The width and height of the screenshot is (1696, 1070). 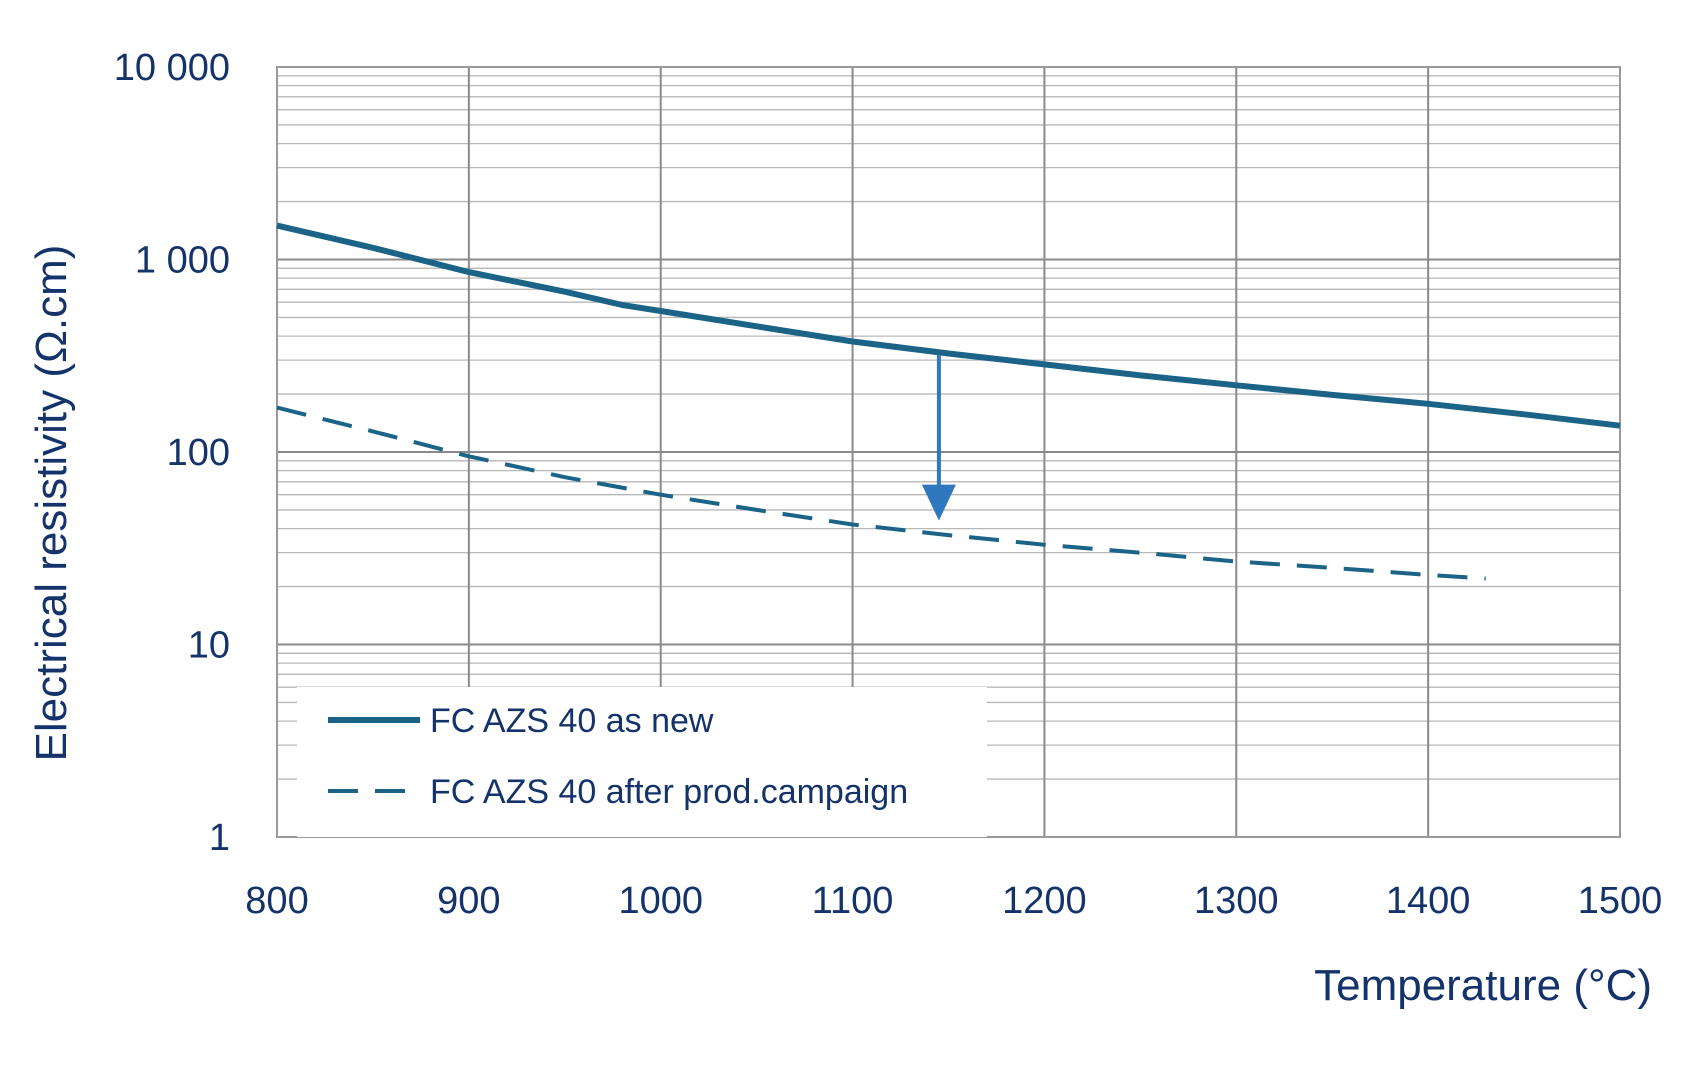 I want to click on legend-box, so click(x=642, y=762).